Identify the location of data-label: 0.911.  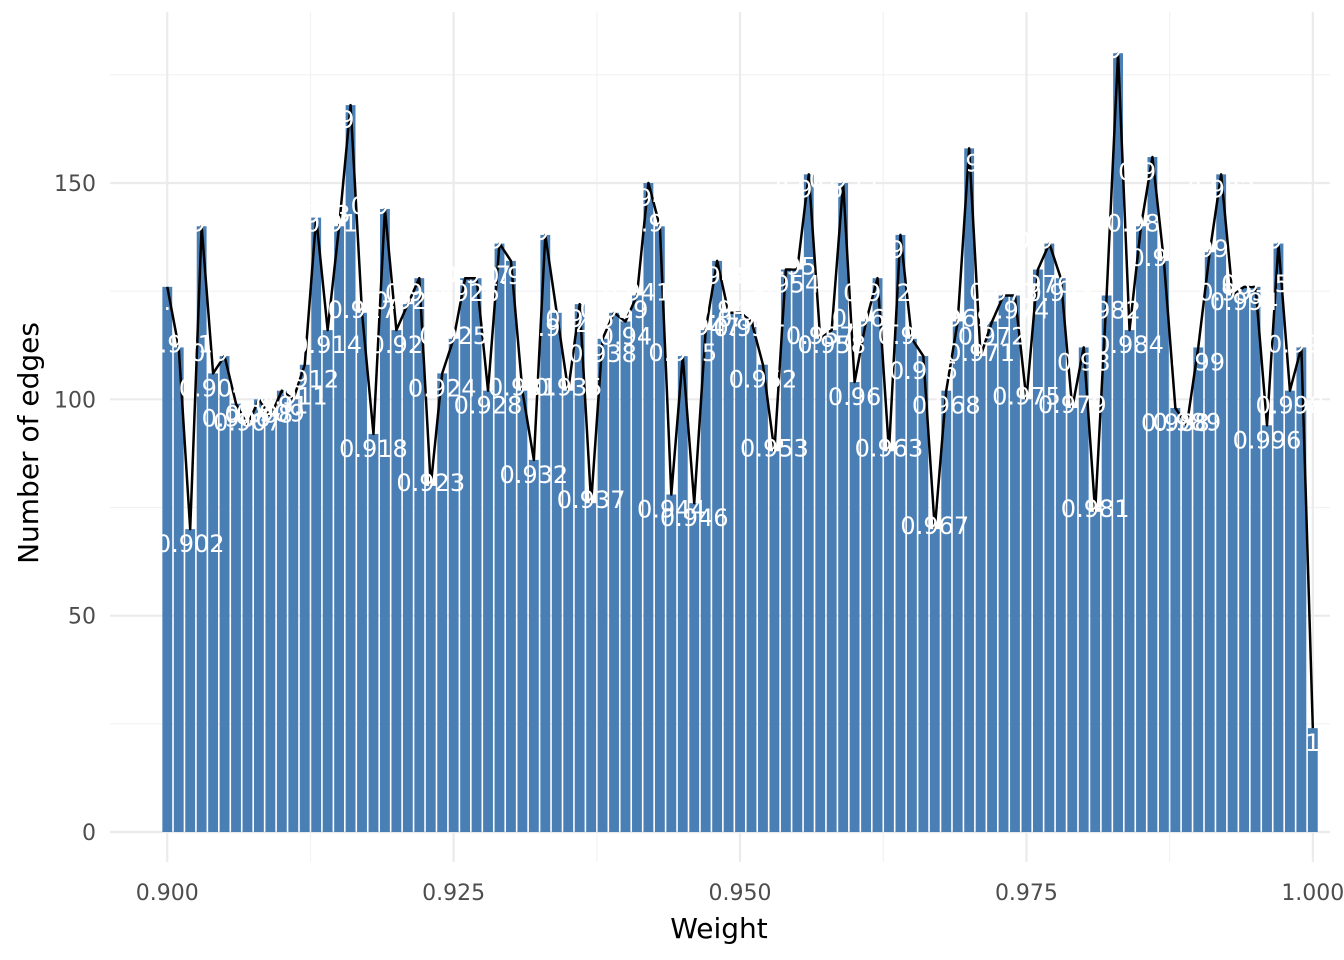
(293, 396).